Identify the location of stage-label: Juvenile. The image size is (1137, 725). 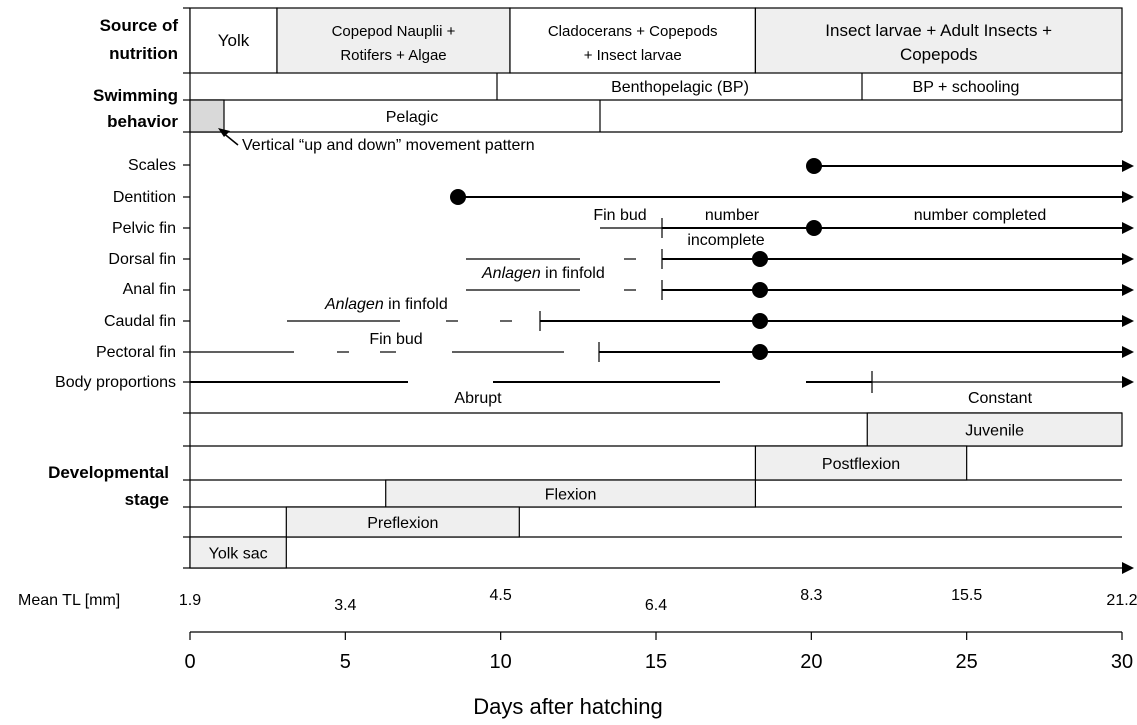
(994, 431).